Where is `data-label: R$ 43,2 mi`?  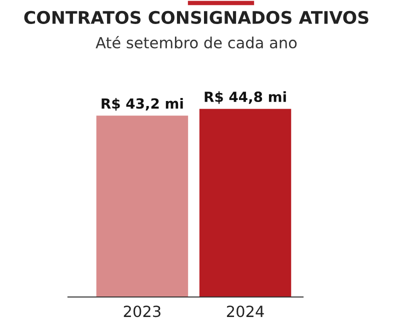
data-label: R$ 43,2 mi is located at coordinates (142, 104).